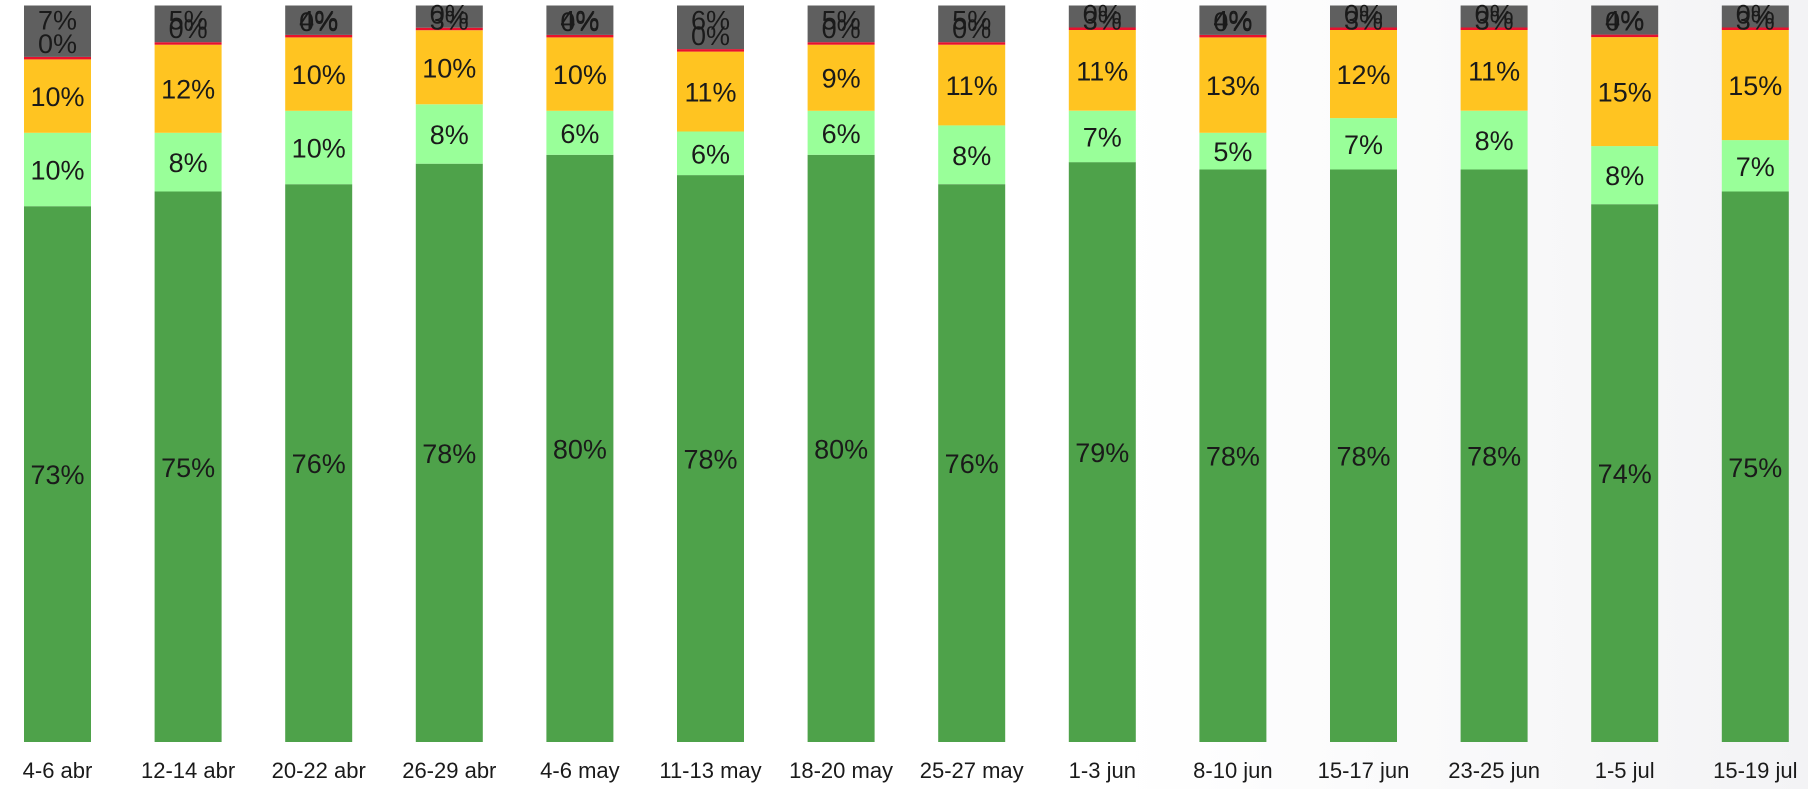 Image resolution: width=1808 pixels, height=789 pixels. I want to click on x-tick-label-5: 4-6 may, so click(579, 770).